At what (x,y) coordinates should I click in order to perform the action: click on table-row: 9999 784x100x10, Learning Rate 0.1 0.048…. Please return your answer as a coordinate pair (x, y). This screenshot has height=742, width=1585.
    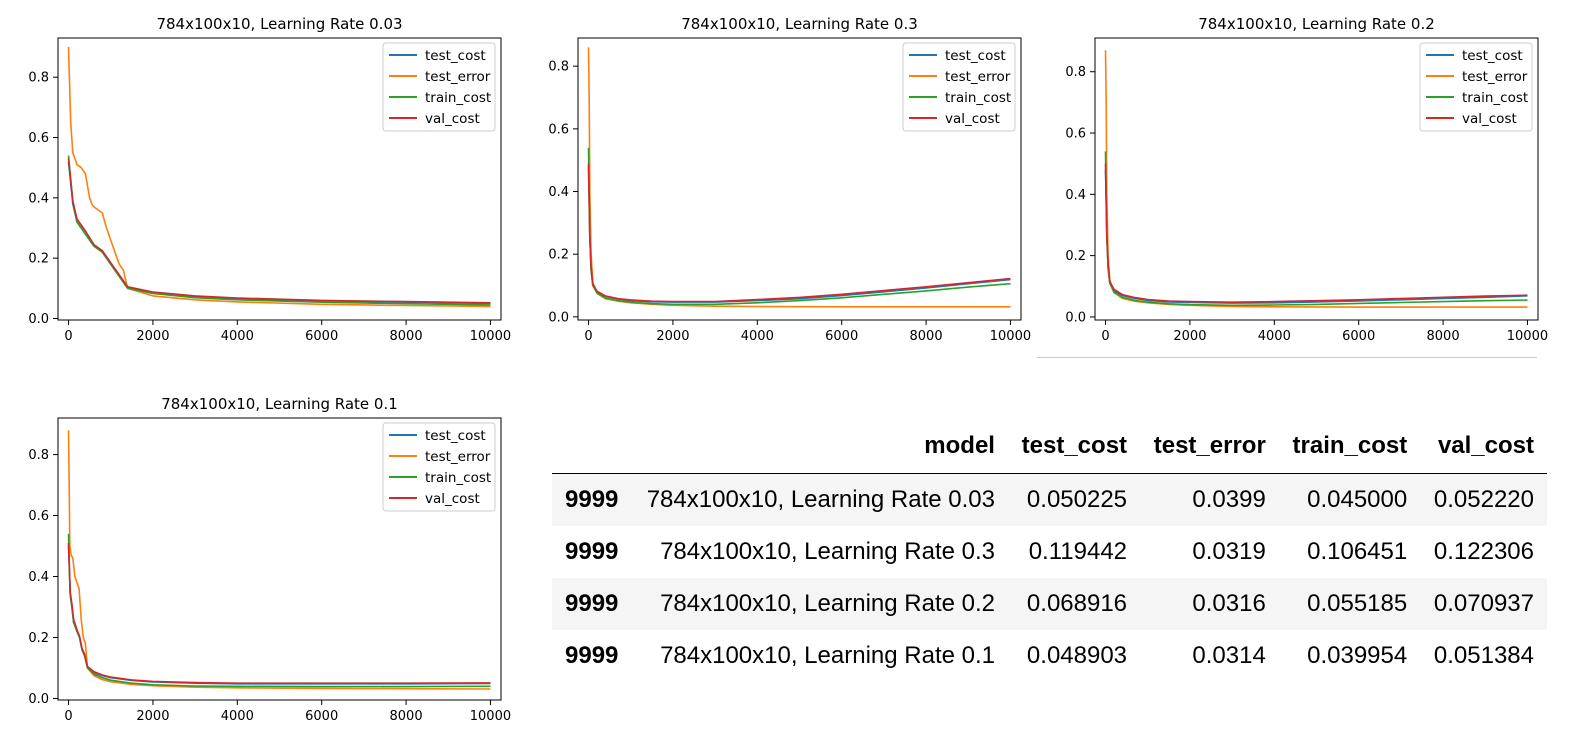
    Looking at the image, I should click on (1049, 656).